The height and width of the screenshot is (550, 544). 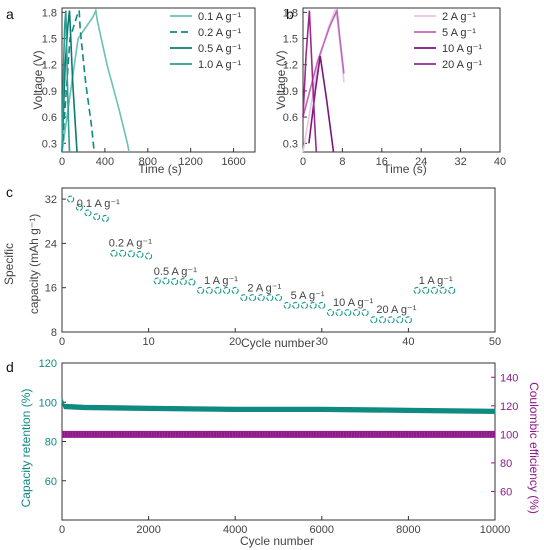 I want to click on panel-b-y-tick-label: 1.8, so click(x=290, y=13).